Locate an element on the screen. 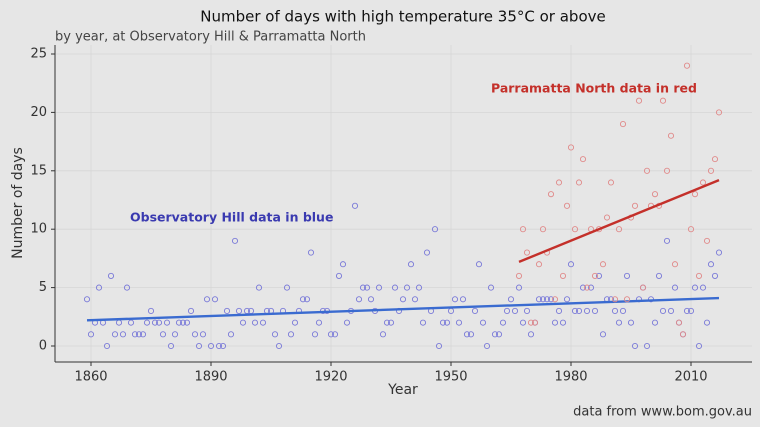  y-tick-label: 25 is located at coordinates (38, 53).